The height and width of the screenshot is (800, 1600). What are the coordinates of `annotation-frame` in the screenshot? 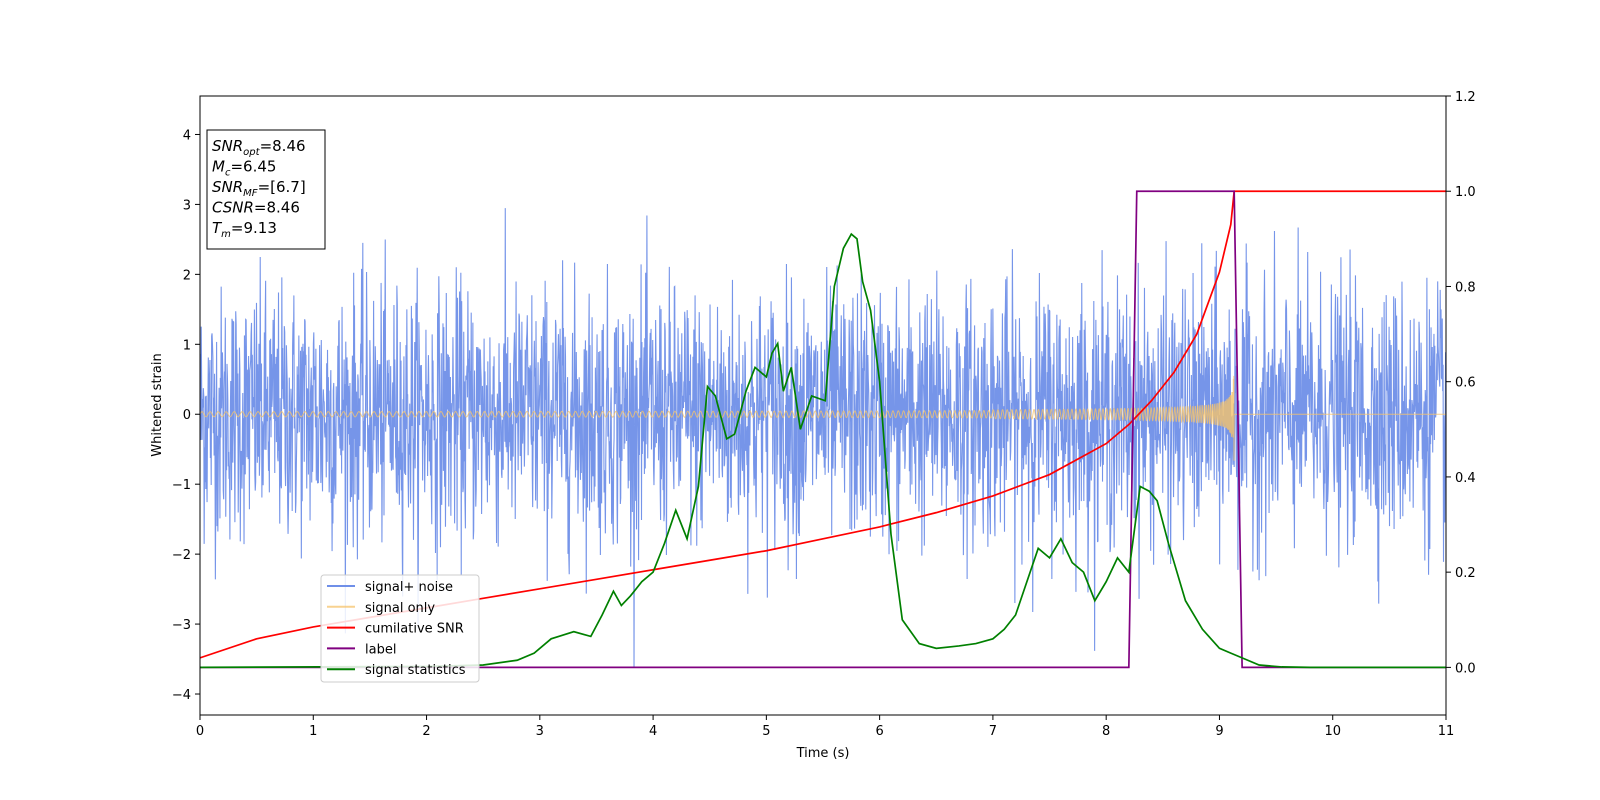 It's located at (266, 189).